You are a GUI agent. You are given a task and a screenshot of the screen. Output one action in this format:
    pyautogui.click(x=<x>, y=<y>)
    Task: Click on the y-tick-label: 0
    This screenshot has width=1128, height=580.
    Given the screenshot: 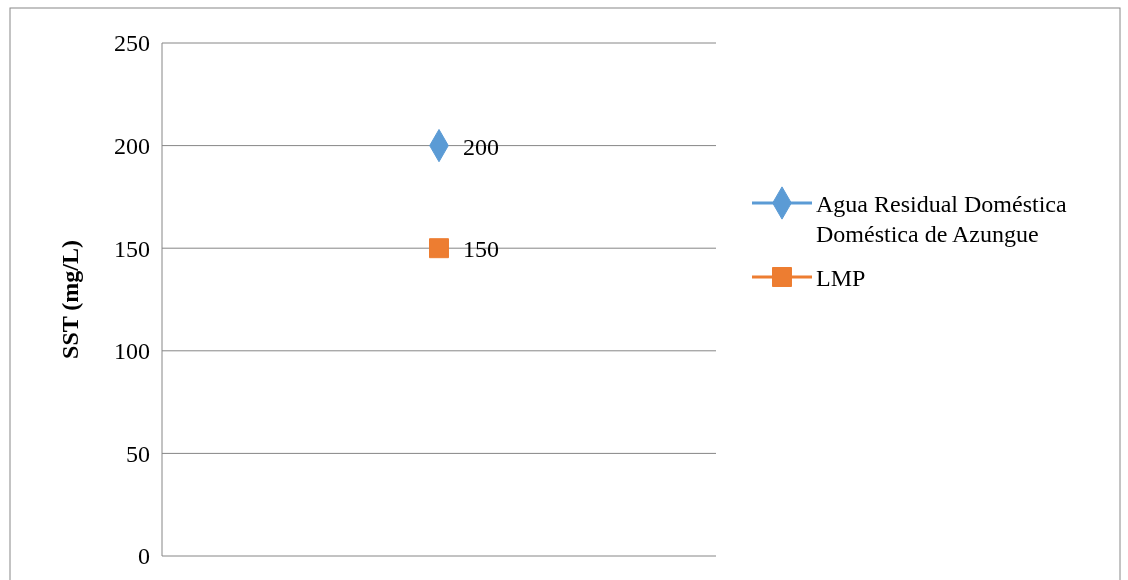 What is the action you would take?
    pyautogui.click(x=144, y=556)
    